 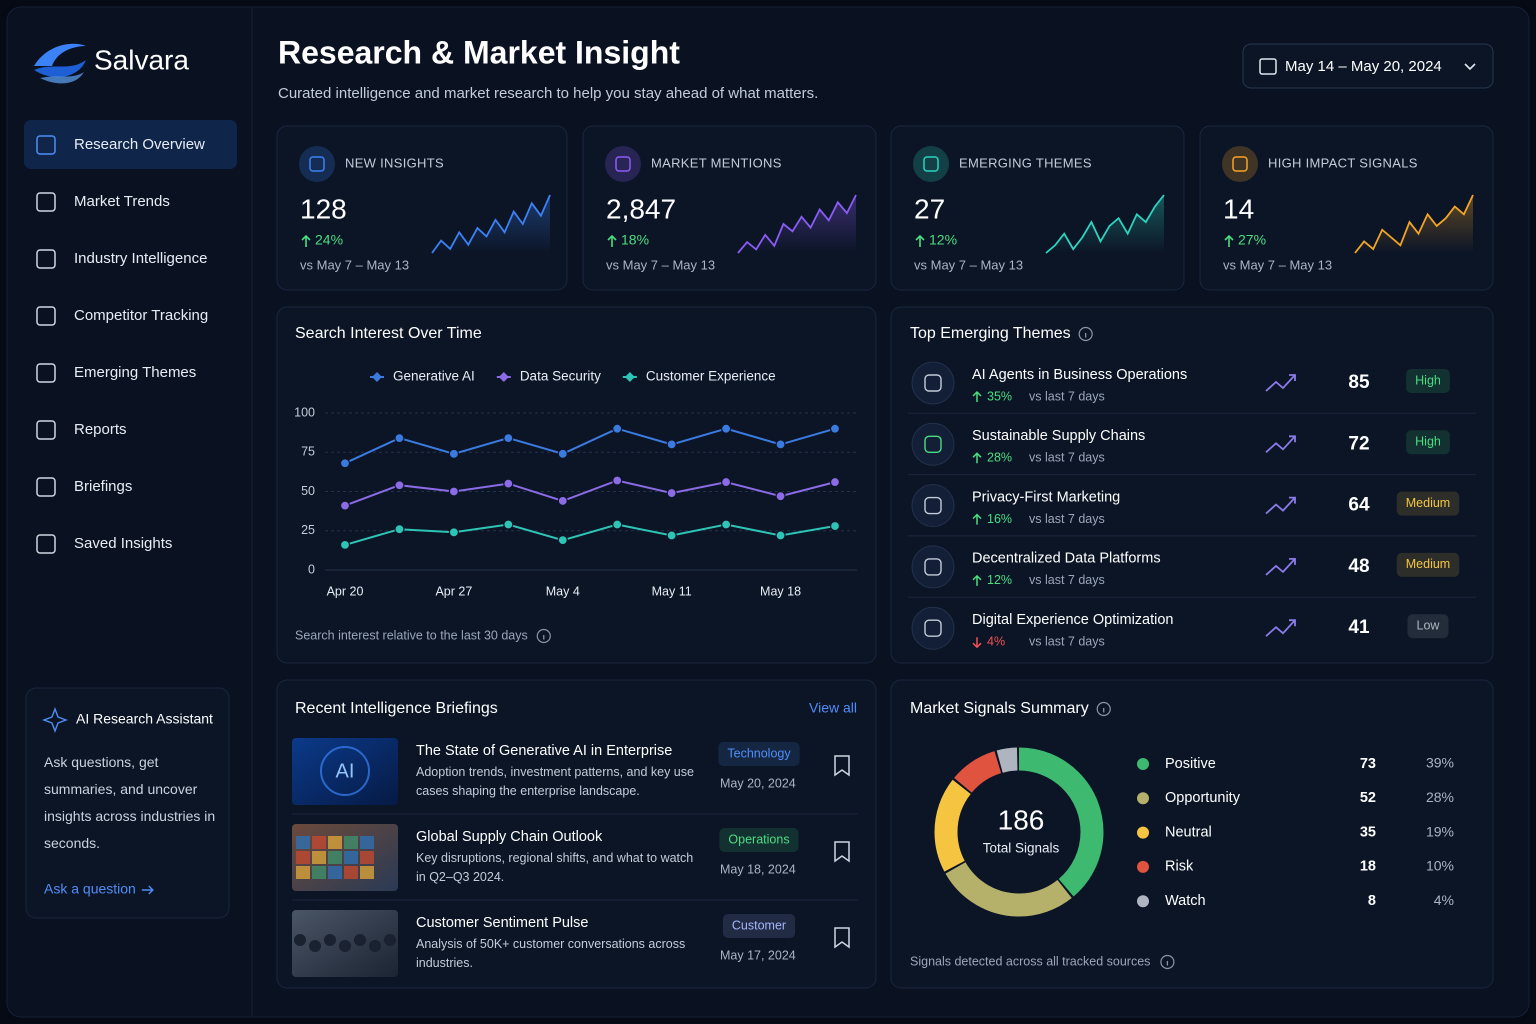 I want to click on nav-label: Emerging Themes, so click(x=135, y=372).